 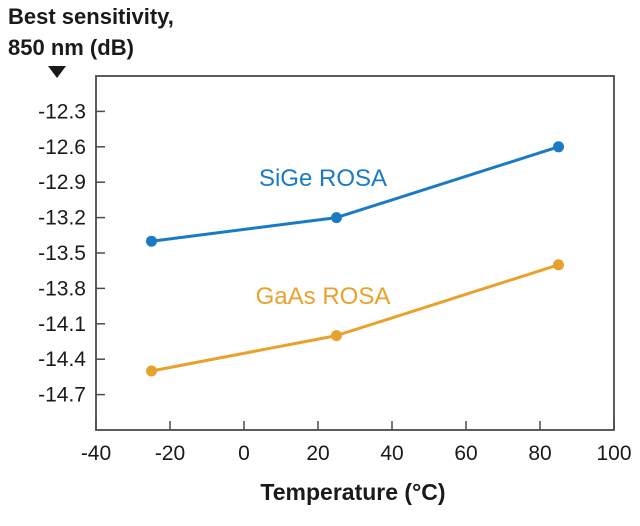 I want to click on arrow-down-icon, so click(x=57, y=72).